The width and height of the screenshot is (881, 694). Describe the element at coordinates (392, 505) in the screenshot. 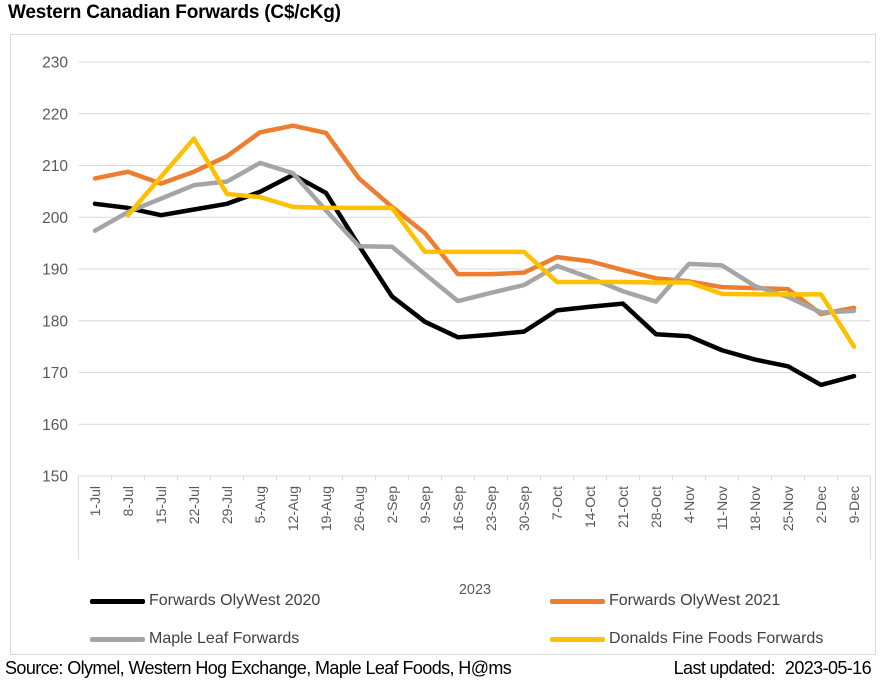

I see `x-tick-label: 2-Sep` at that location.